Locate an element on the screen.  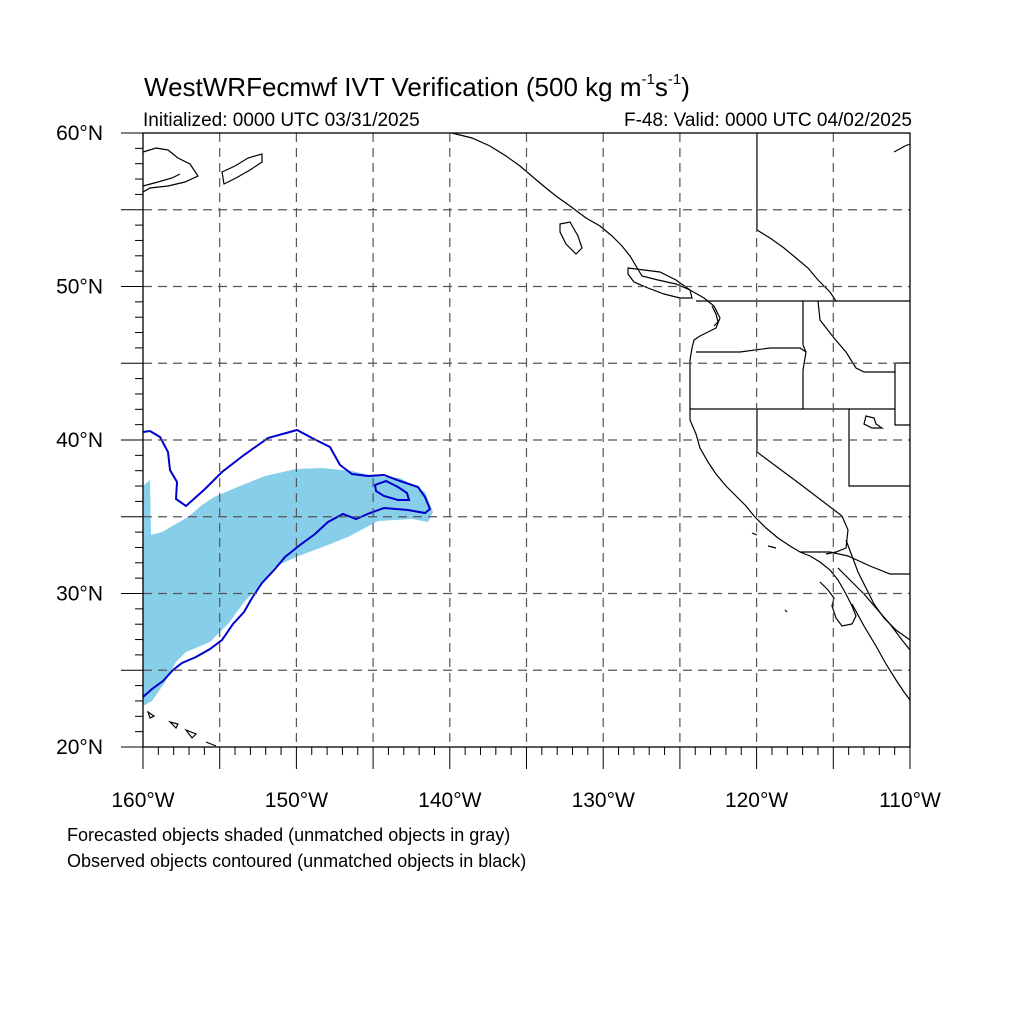
observed-object-contour is located at coordinates (287, 563).